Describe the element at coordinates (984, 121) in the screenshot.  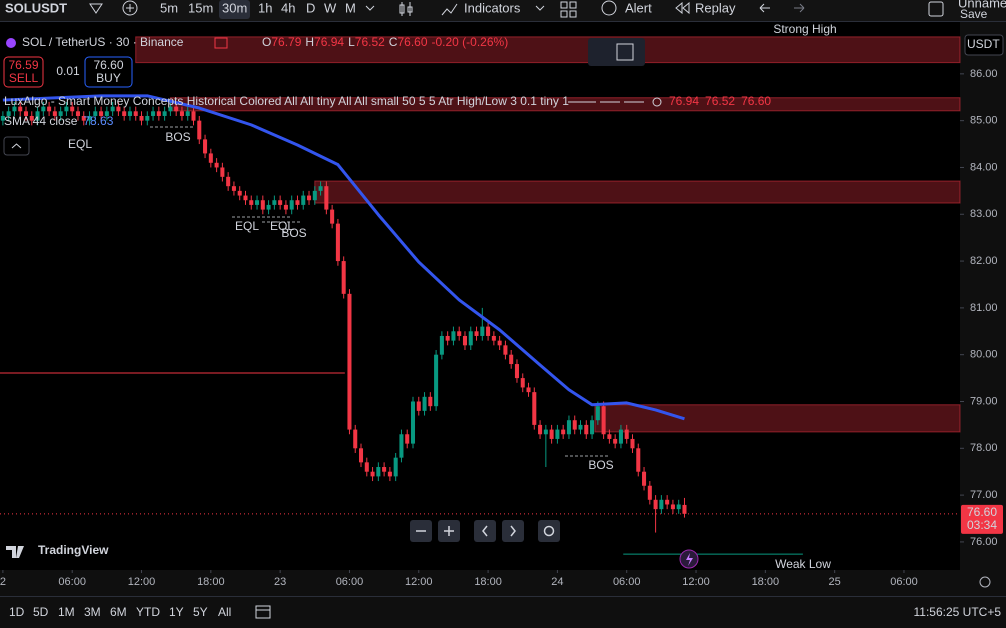
I see `y-tick-label: 85.00` at that location.